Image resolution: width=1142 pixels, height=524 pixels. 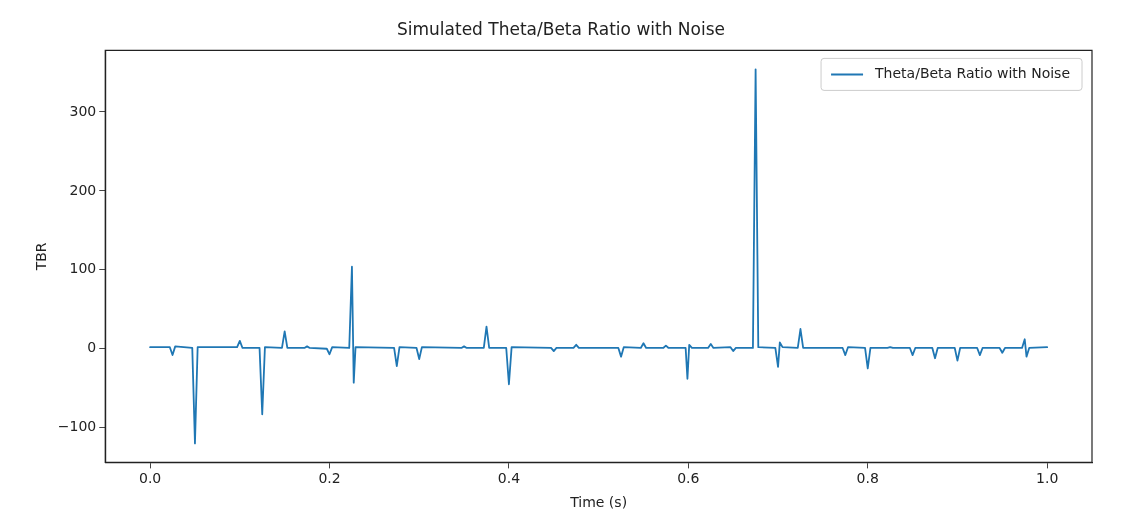 I want to click on x-axis-title: Time (s), so click(x=598, y=502).